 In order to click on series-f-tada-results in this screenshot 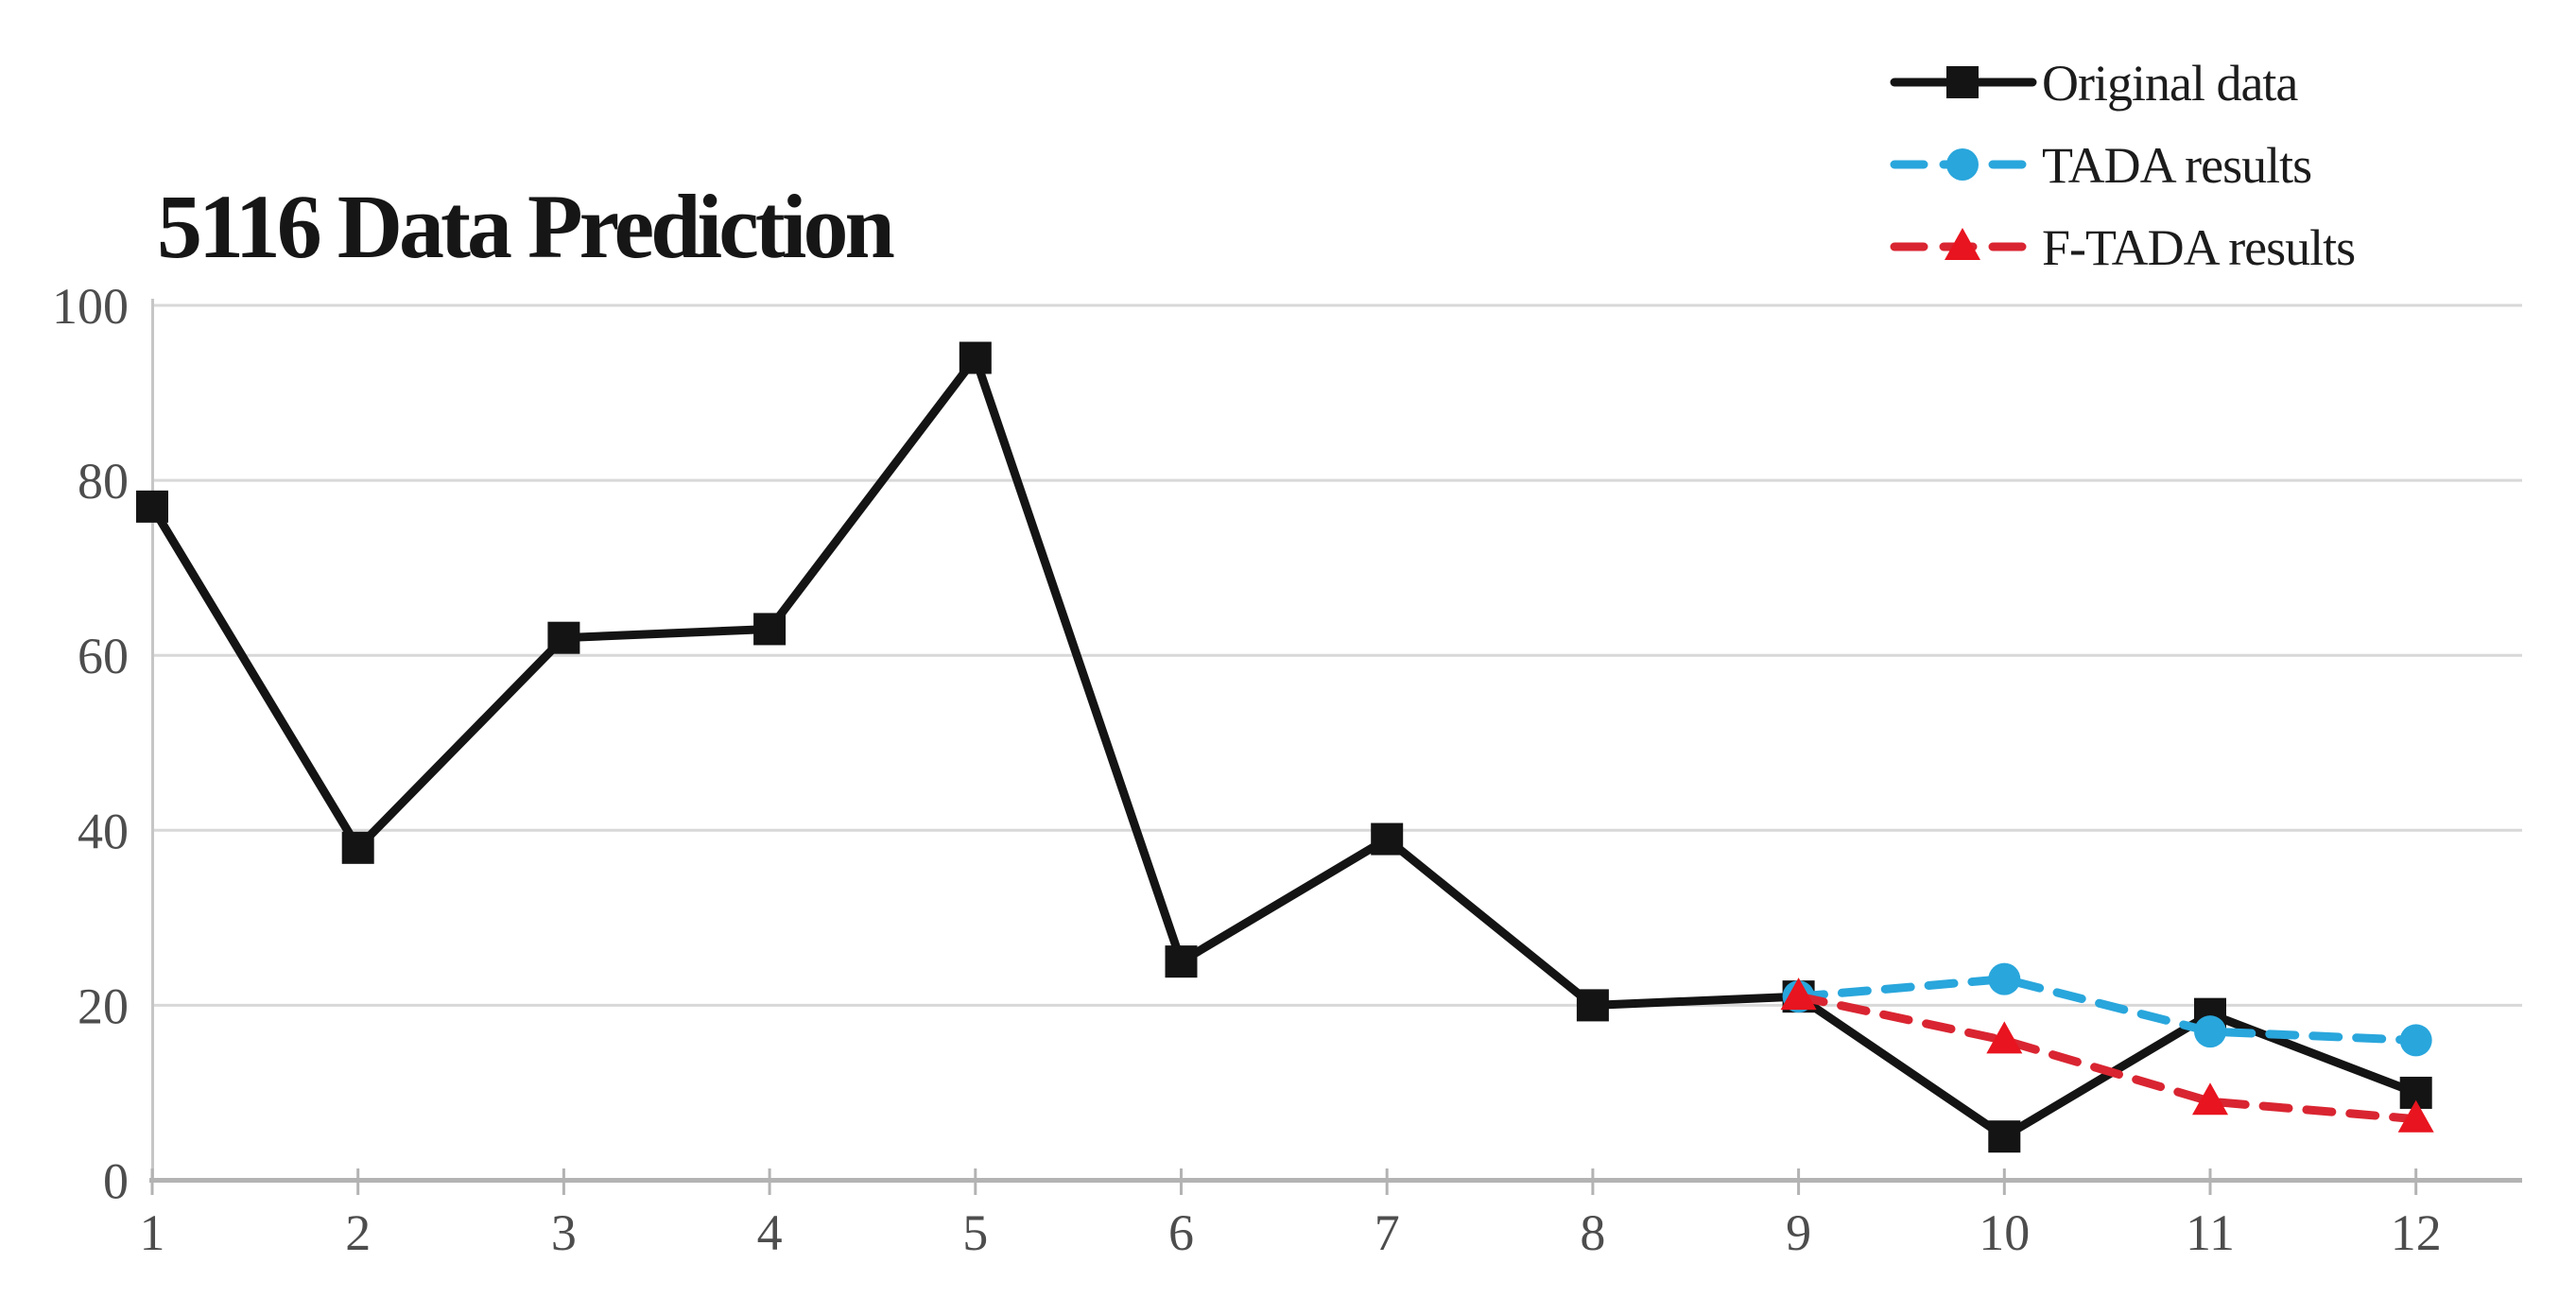, I will do `click(2107, 1055)`.